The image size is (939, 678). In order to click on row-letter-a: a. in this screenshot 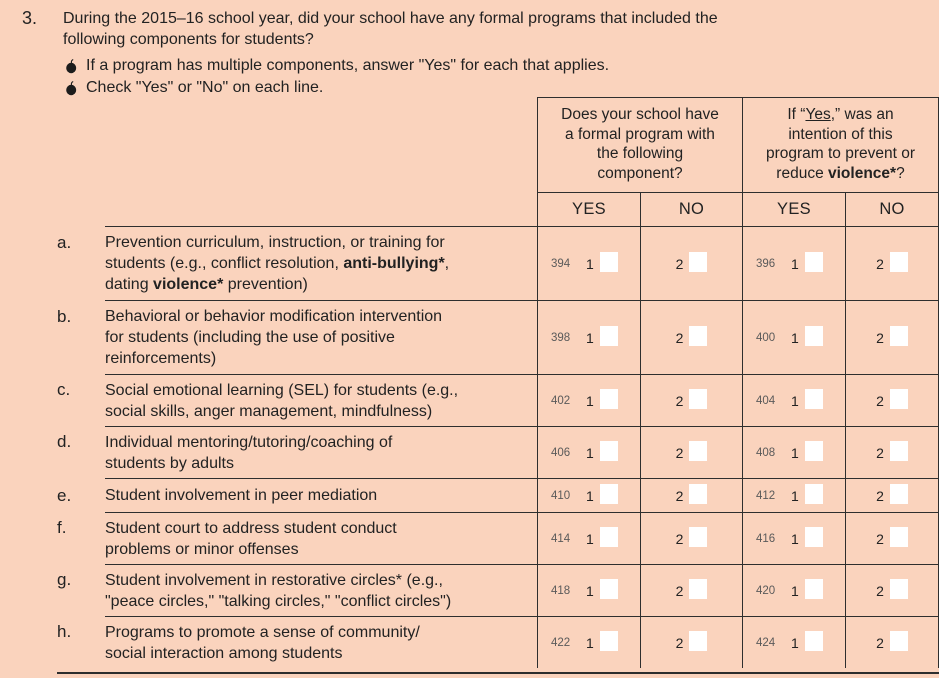, I will do `click(64, 242)`.